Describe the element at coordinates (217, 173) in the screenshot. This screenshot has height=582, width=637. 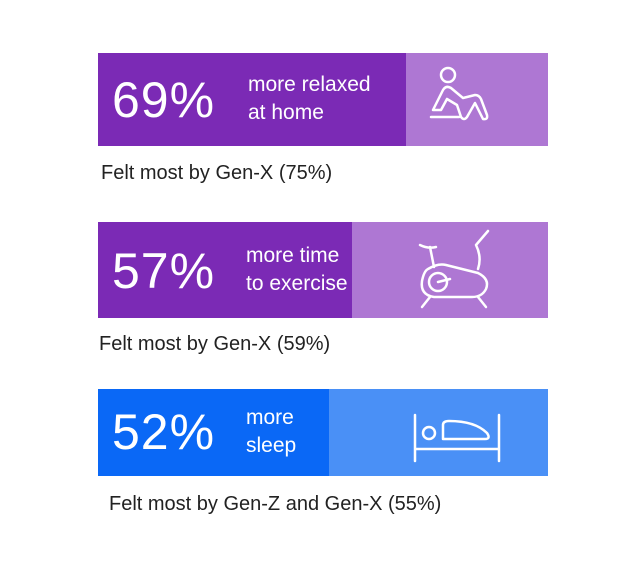
I see `caption: Felt most by Gen-X (75%)` at that location.